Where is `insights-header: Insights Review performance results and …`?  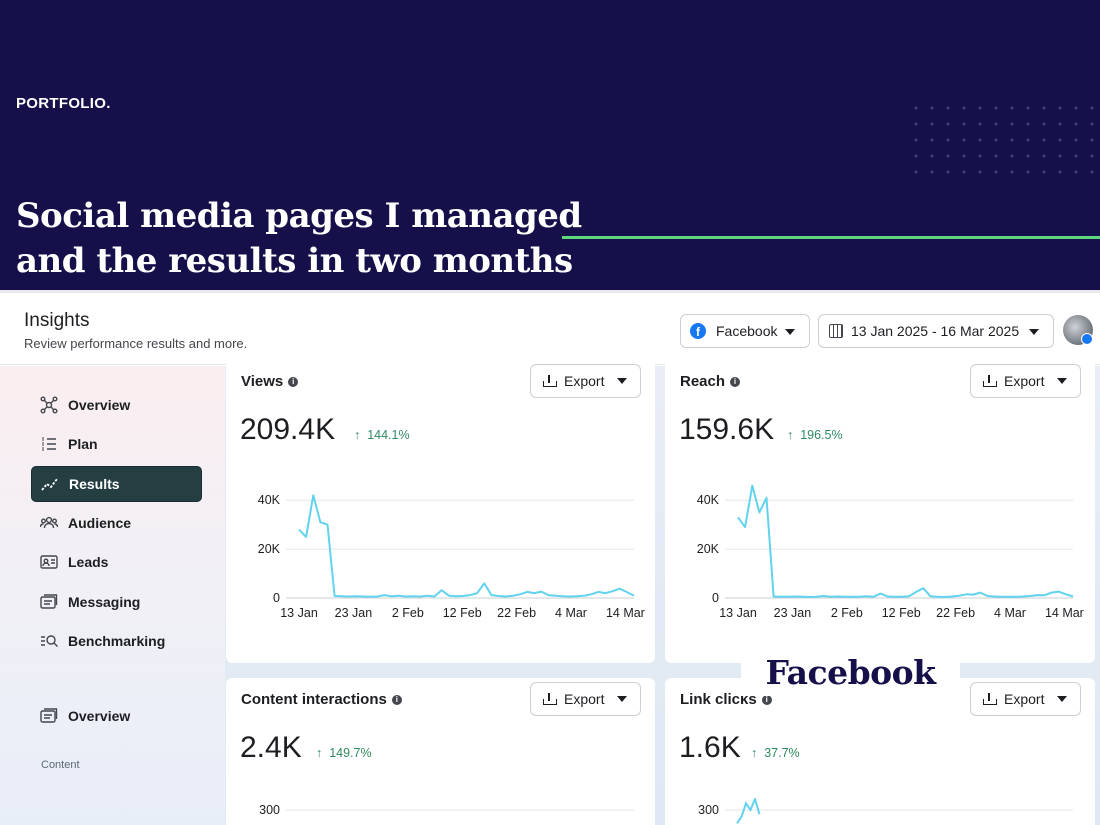 insights-header: Insights Review performance results and … is located at coordinates (550, 329).